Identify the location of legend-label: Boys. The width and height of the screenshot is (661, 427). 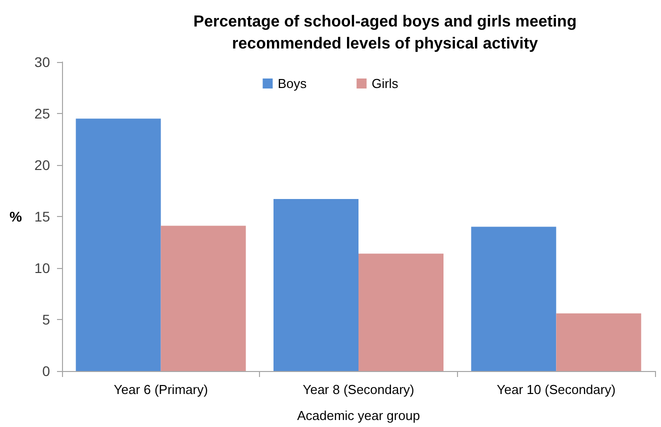
(293, 83).